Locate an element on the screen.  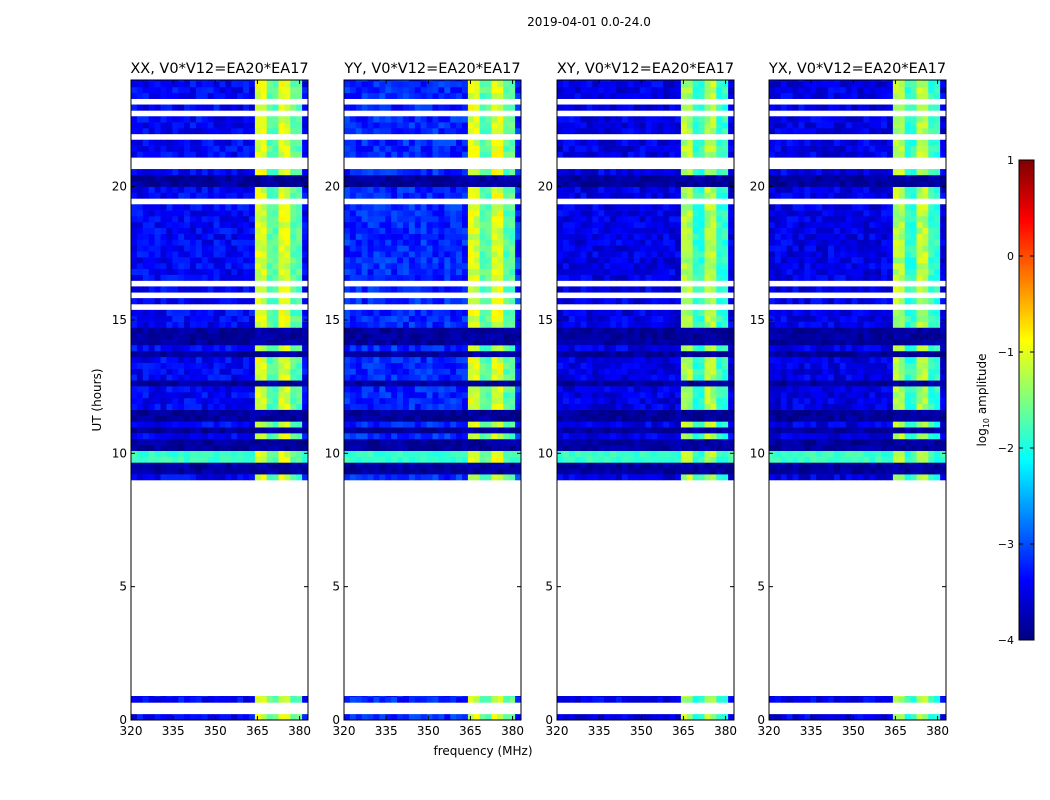
y-tick-label: 5 is located at coordinates (123, 587).